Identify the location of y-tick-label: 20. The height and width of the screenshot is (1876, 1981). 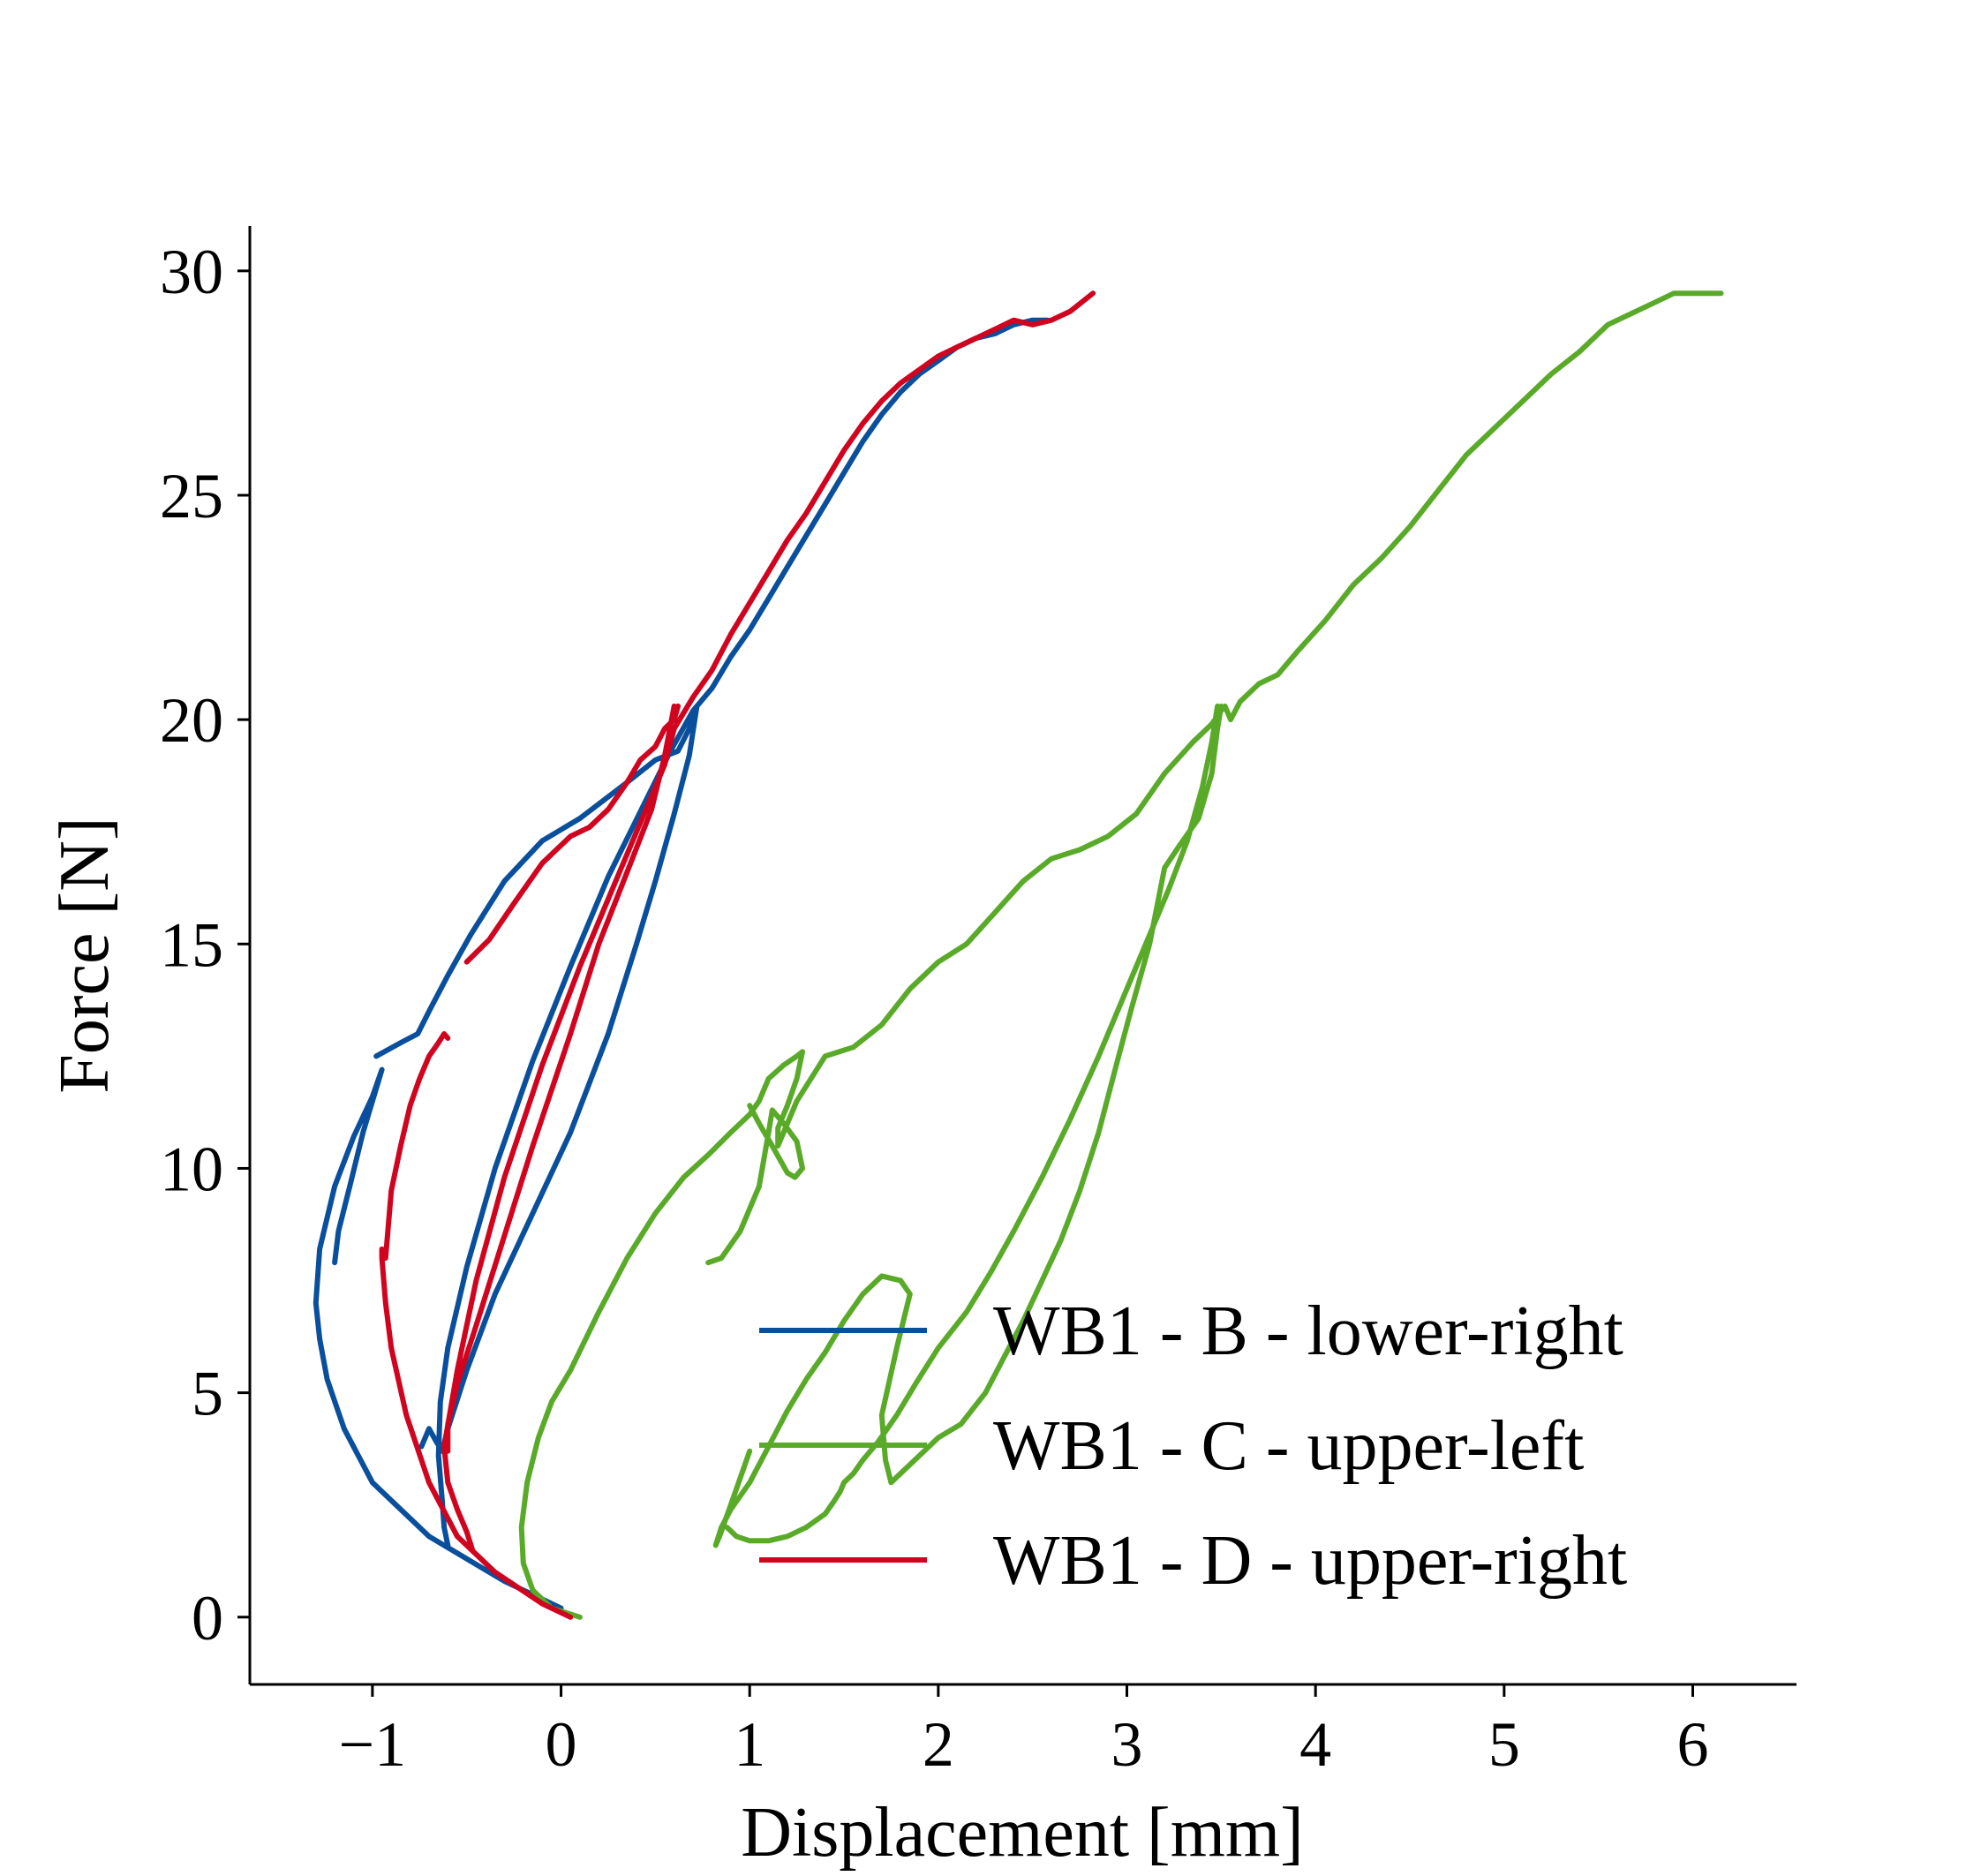
(191, 720).